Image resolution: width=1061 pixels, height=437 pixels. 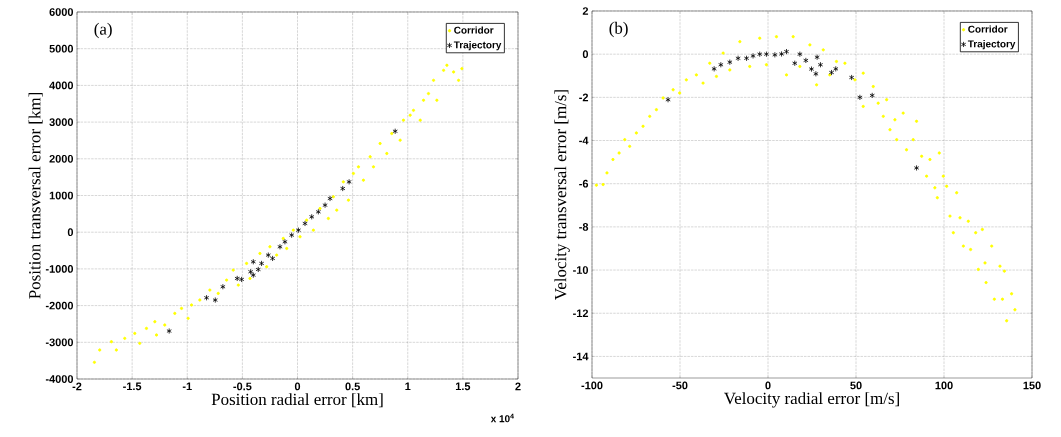 What do you see at coordinates (408, 386) in the screenshot?
I see `x-tick-label: 1` at bounding box center [408, 386].